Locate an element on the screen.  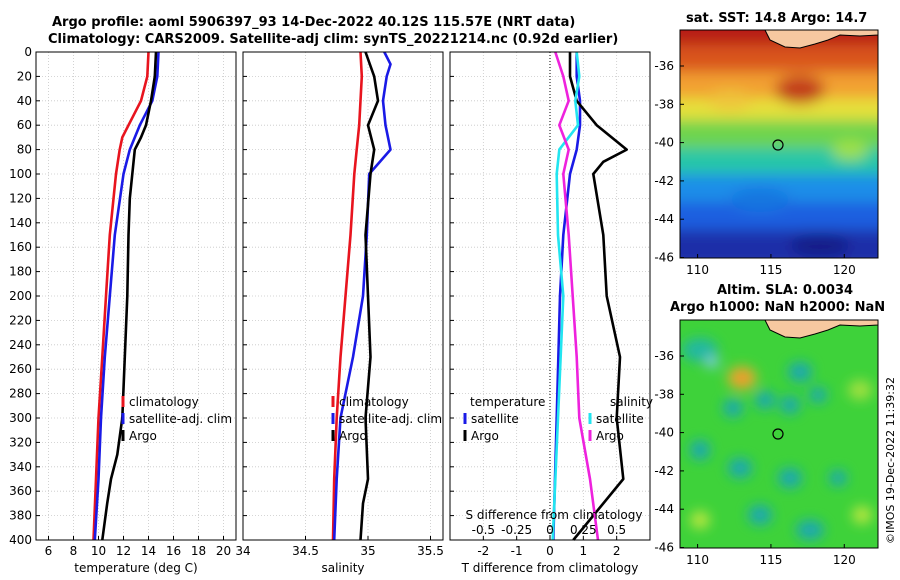
y-tick-label: 360 is located at coordinates (20, 491).